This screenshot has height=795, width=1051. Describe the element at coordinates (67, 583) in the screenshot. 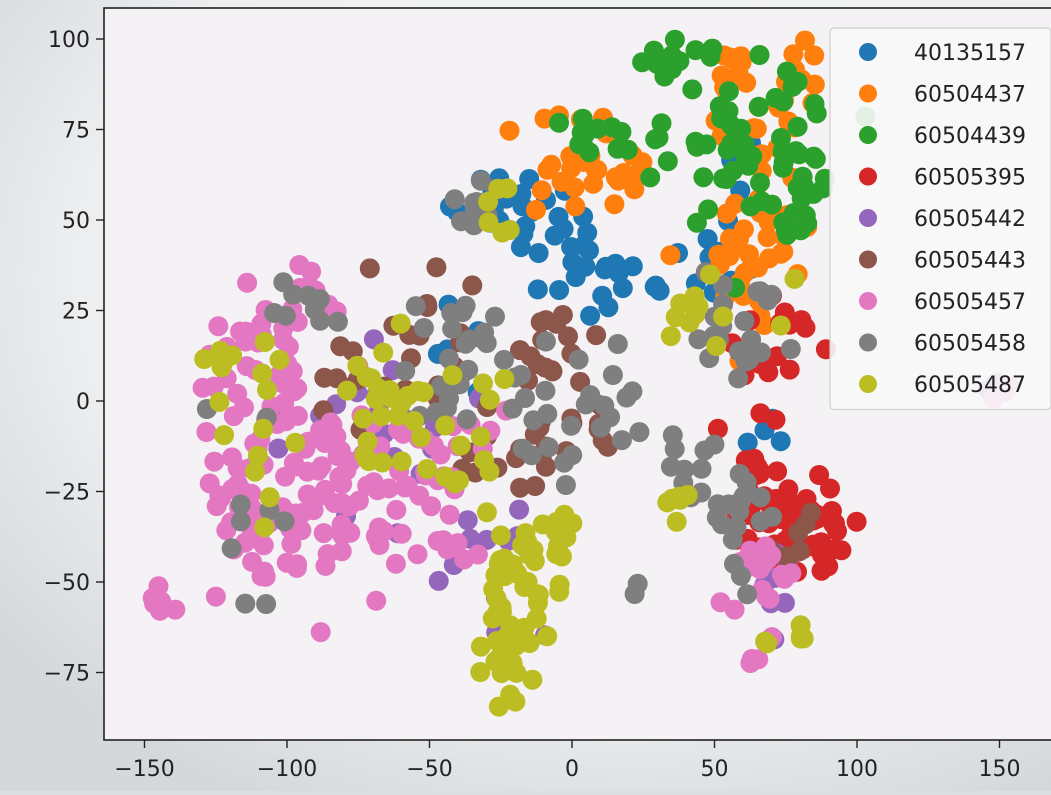

I see `y-tick-label: −50` at that location.